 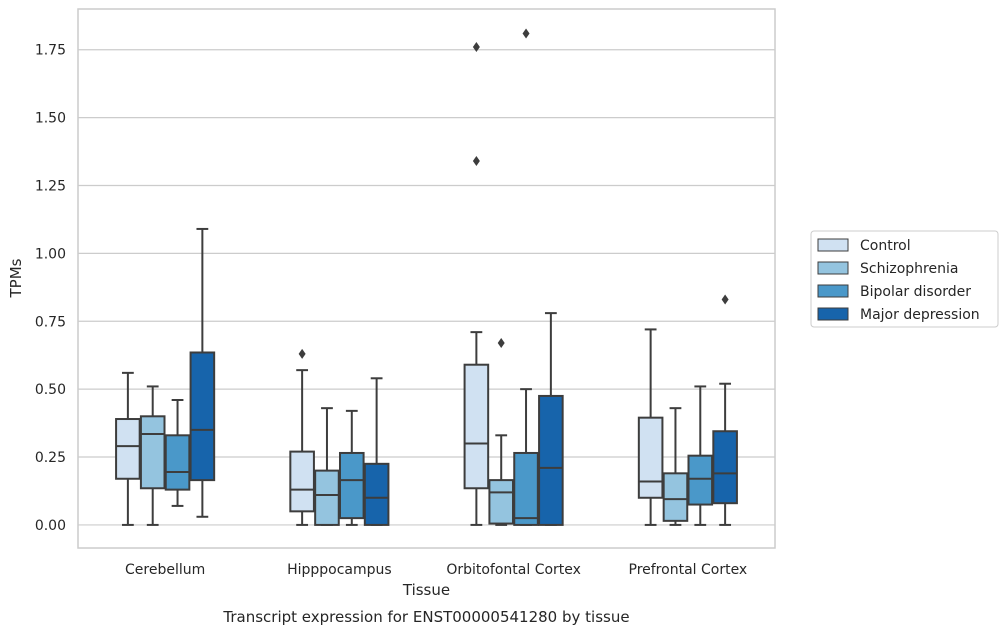 What do you see at coordinates (50, 51) in the screenshot?
I see `y-tick-label: 1.75` at bounding box center [50, 51].